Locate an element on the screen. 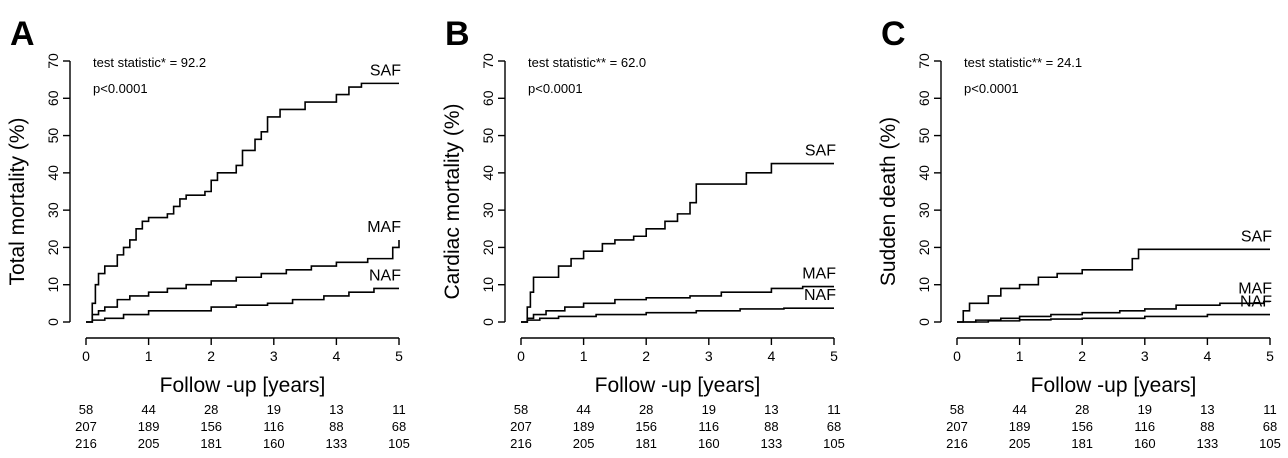 This screenshot has height=458, width=1288. series-line-maf is located at coordinates (1113, 311).